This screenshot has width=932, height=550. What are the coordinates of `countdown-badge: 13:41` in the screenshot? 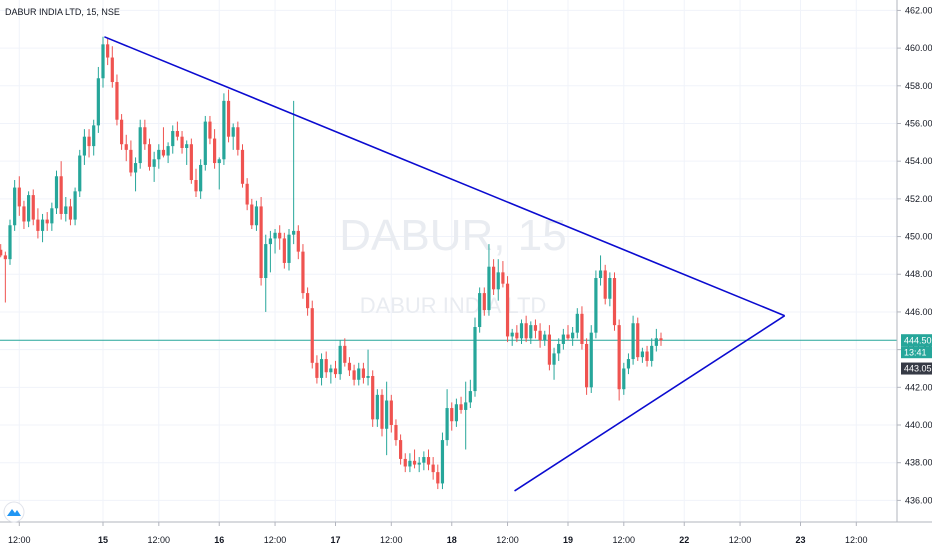 It's located at (916, 352).